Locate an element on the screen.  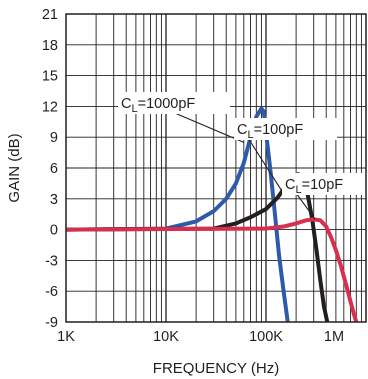
y-tick-label: 15 is located at coordinates (50, 77).